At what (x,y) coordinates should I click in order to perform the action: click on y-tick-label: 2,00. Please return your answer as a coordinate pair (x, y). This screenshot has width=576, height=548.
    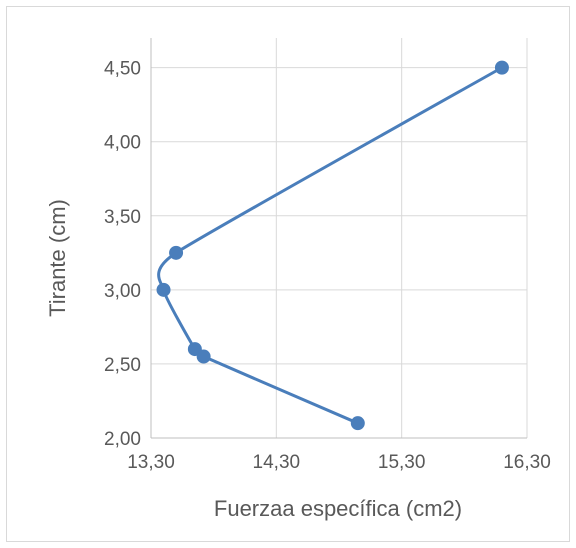
    Looking at the image, I should click on (122, 439).